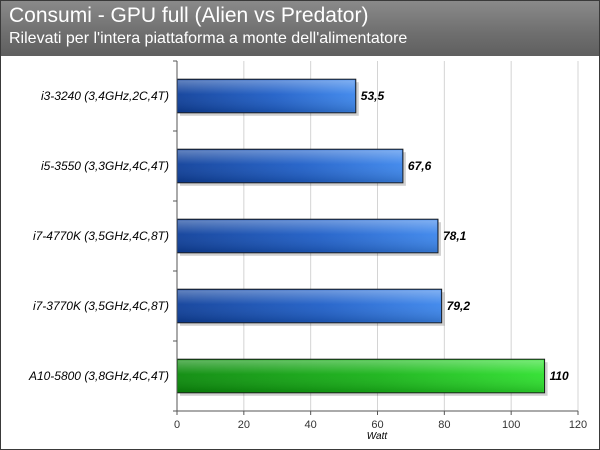 This screenshot has height=450, width=600. I want to click on data-label: 78,1, so click(455, 236).